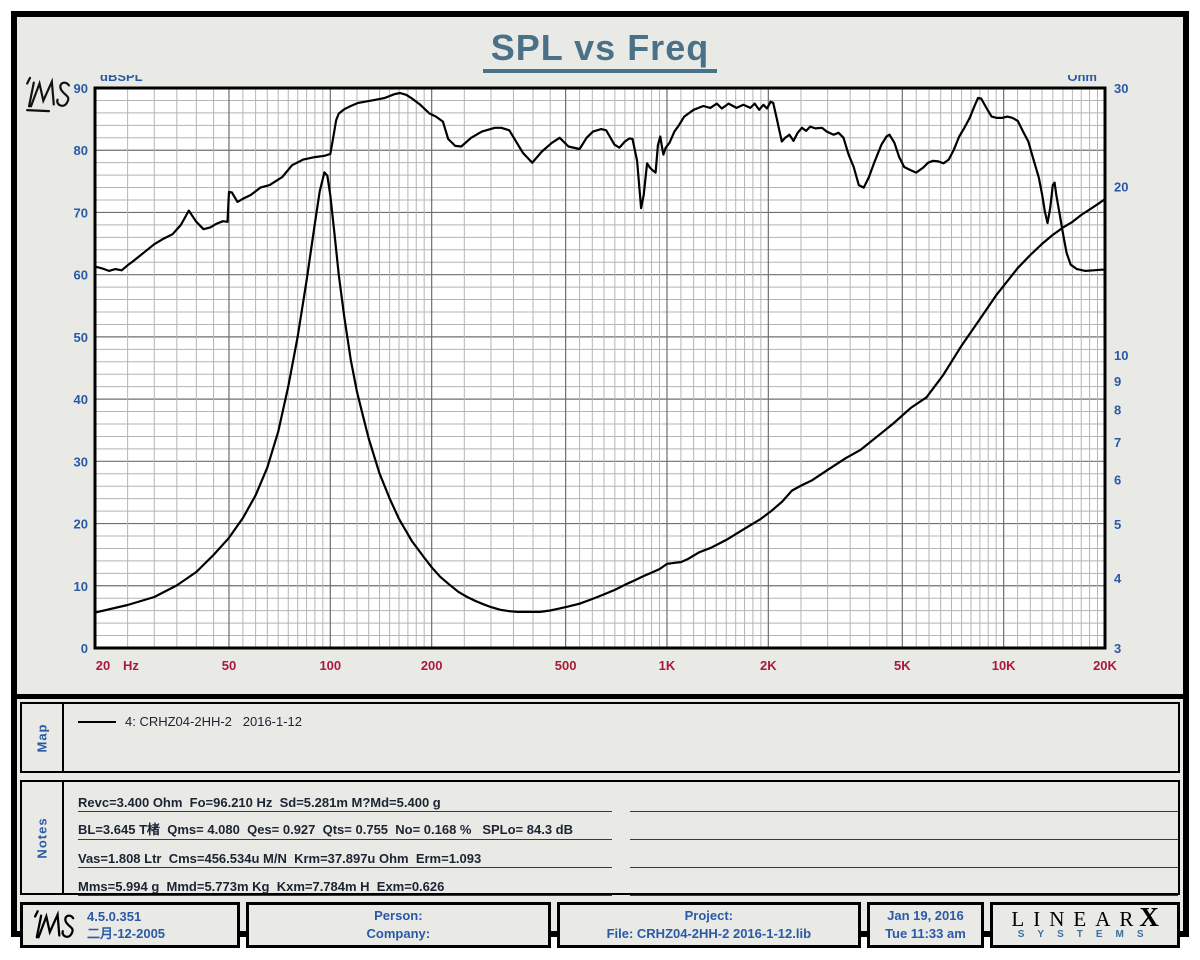  I want to click on map-section: Map 4: CRHZ04-2HH-2 2016-1-12, so click(600, 737).